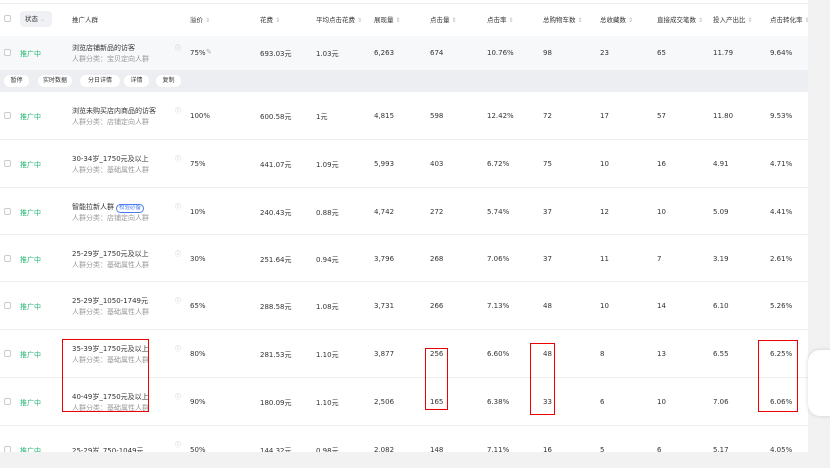 The image size is (830, 468). I want to click on cost-value: 441.07元, so click(276, 165).